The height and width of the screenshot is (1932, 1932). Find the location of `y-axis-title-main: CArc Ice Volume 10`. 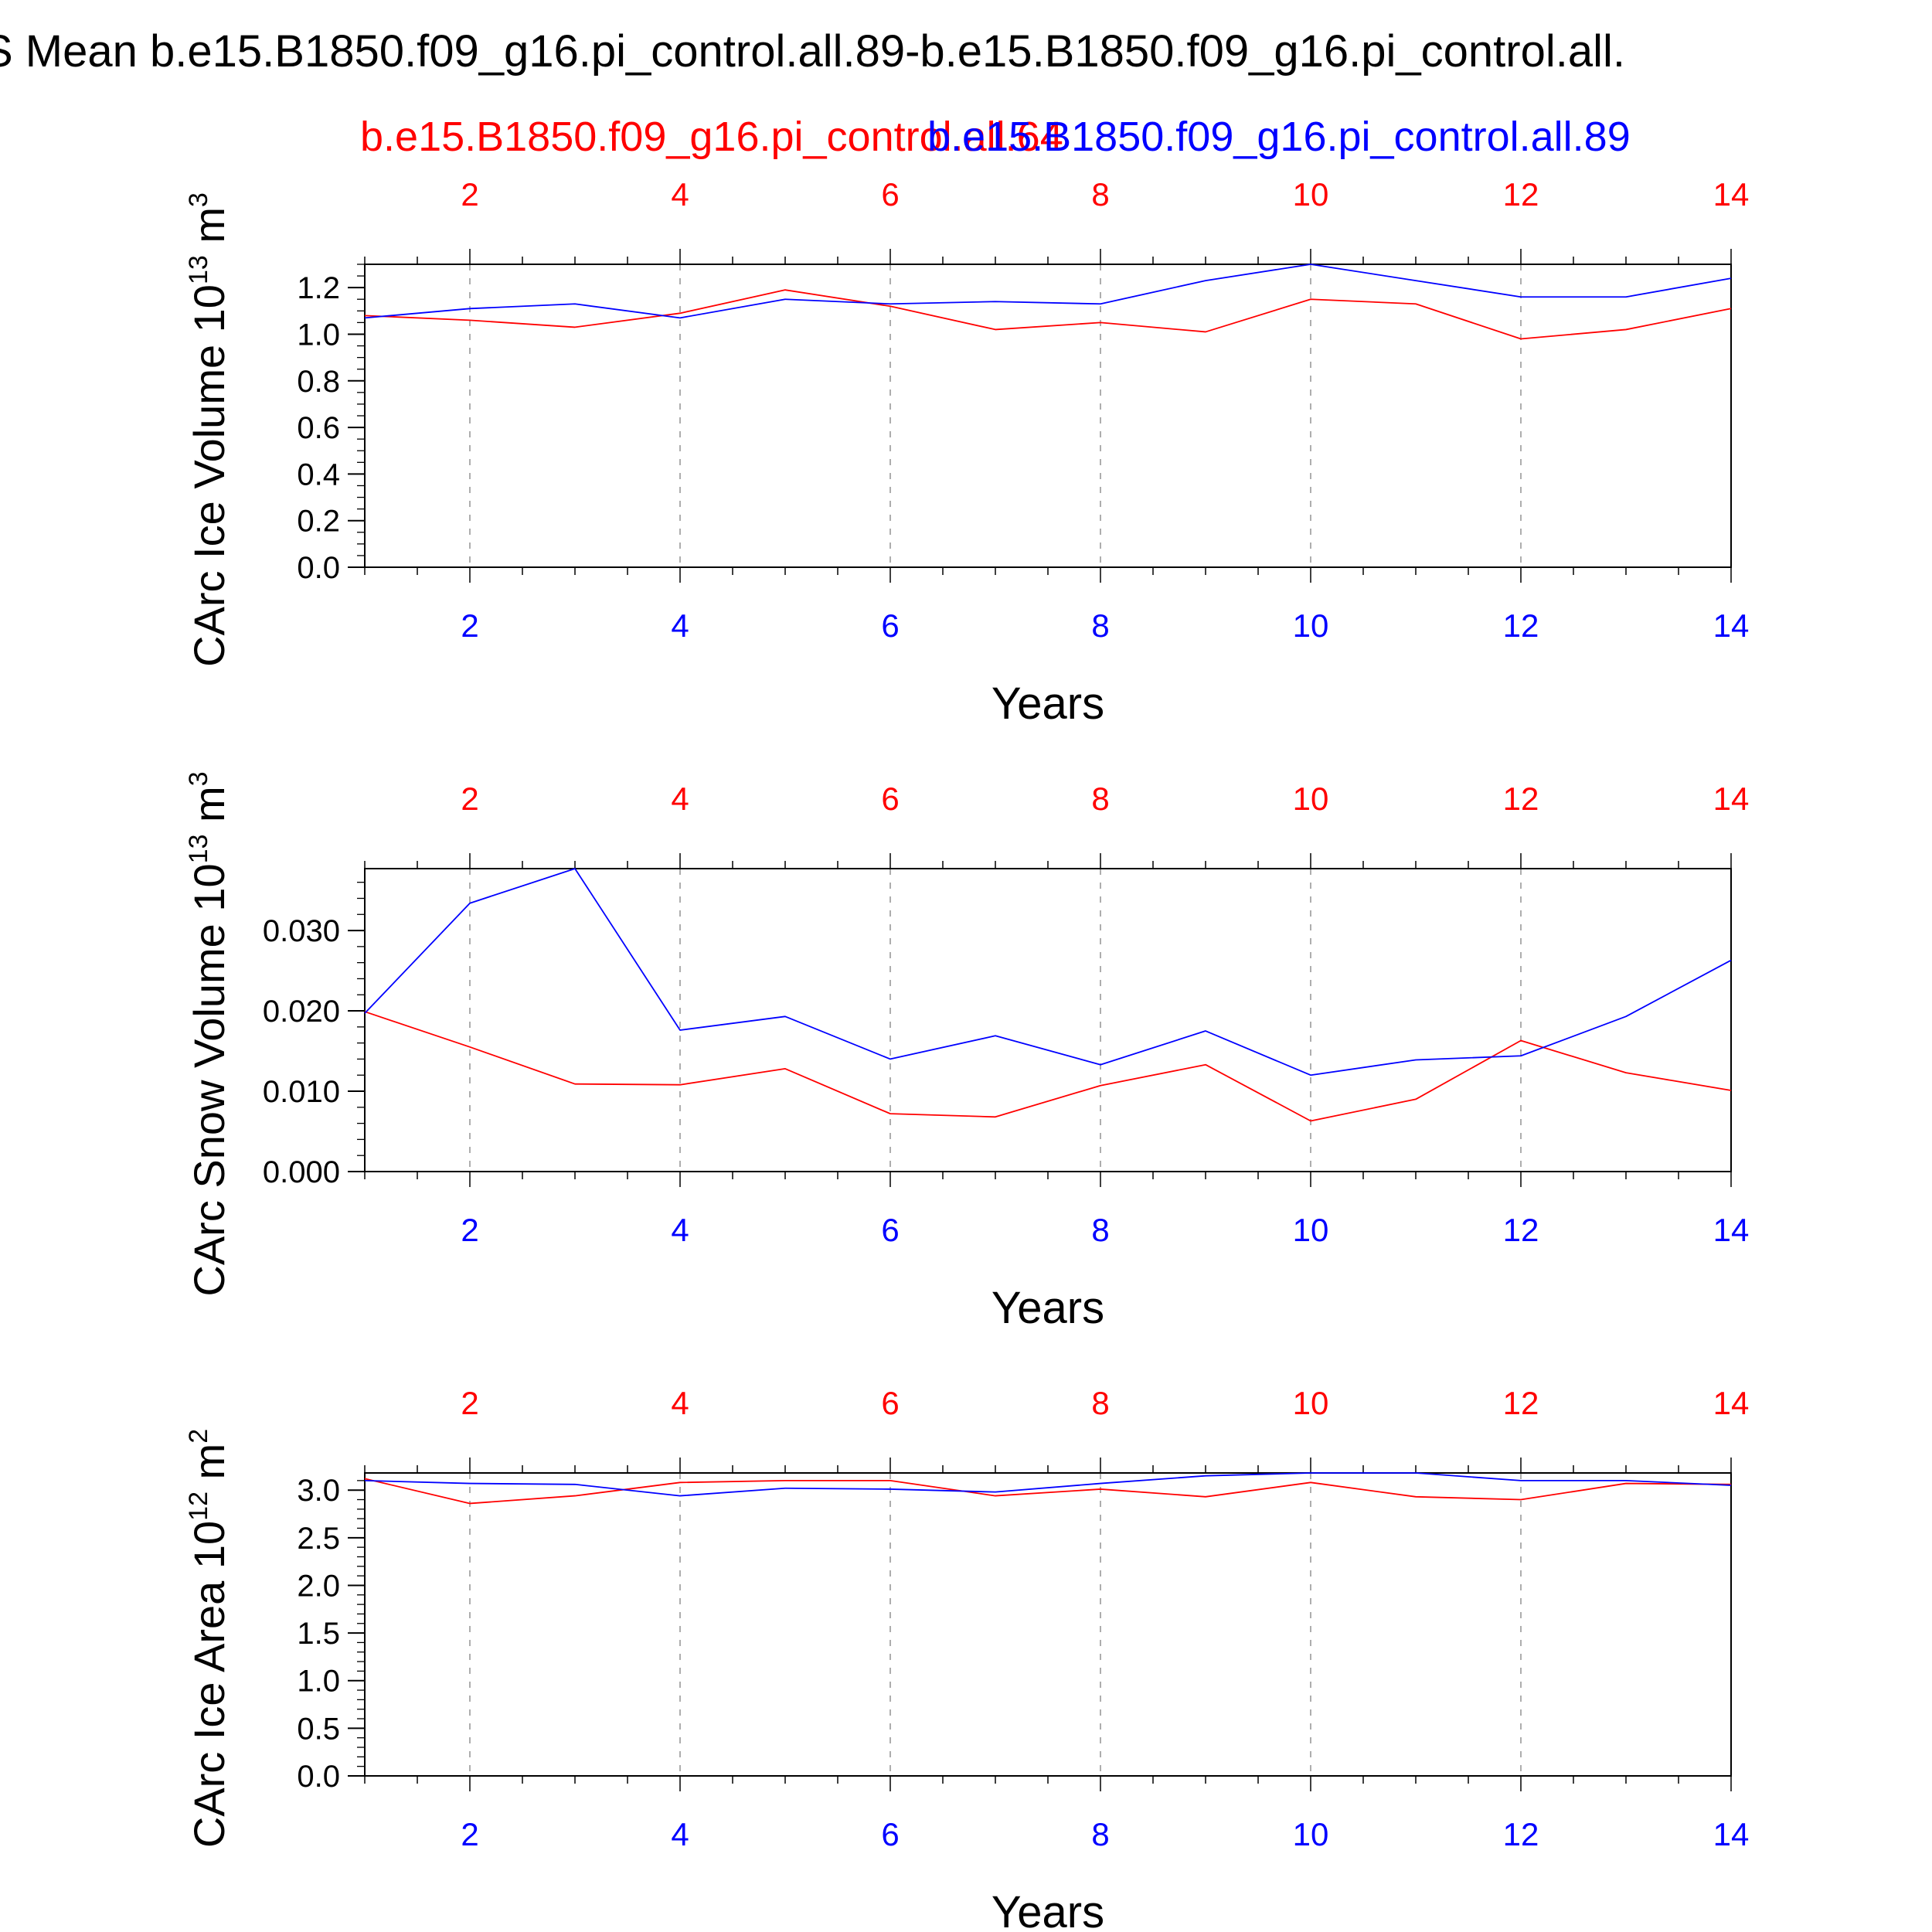

y-axis-title-main: CArc Ice Volume 10 is located at coordinates (209, 475).